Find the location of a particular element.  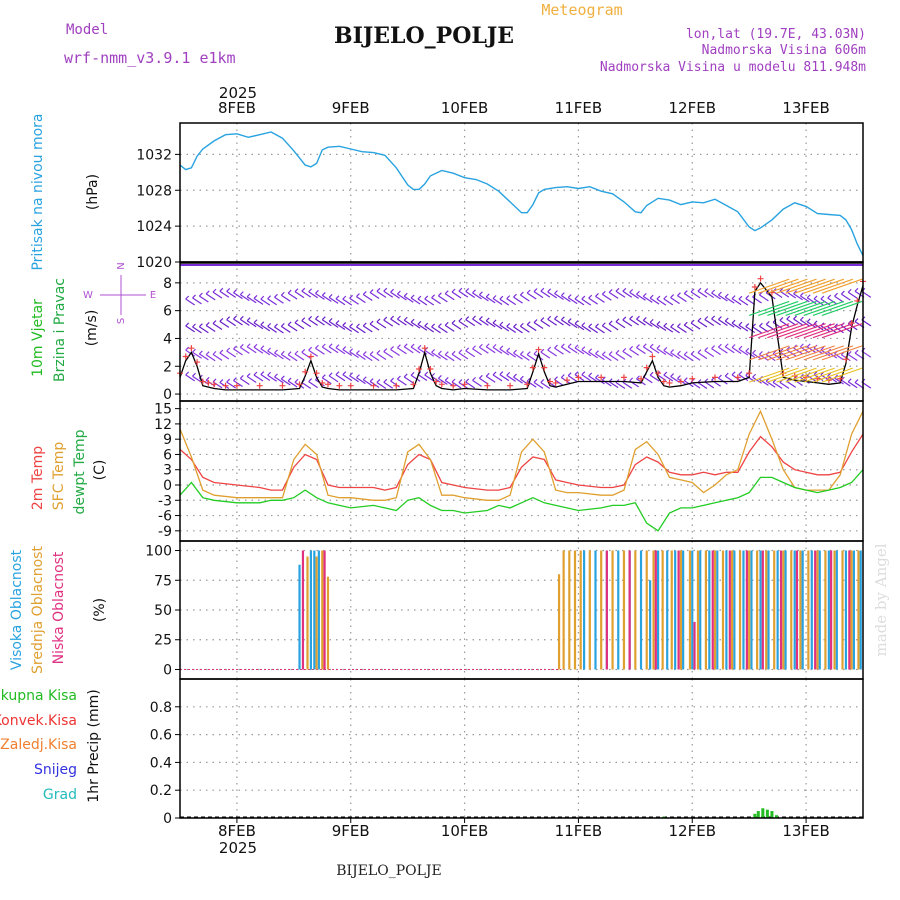

precip-legend-snow: Snijeg is located at coordinates (55, 770).